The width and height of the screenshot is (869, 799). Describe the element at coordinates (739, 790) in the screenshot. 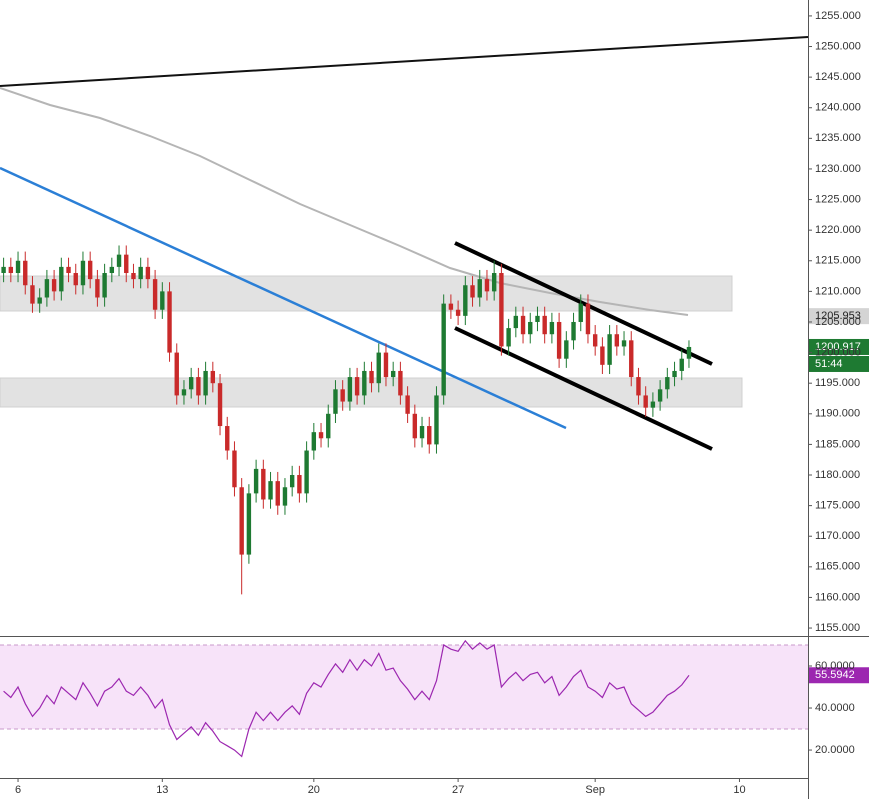

I see `x-tick-label: 10` at that location.